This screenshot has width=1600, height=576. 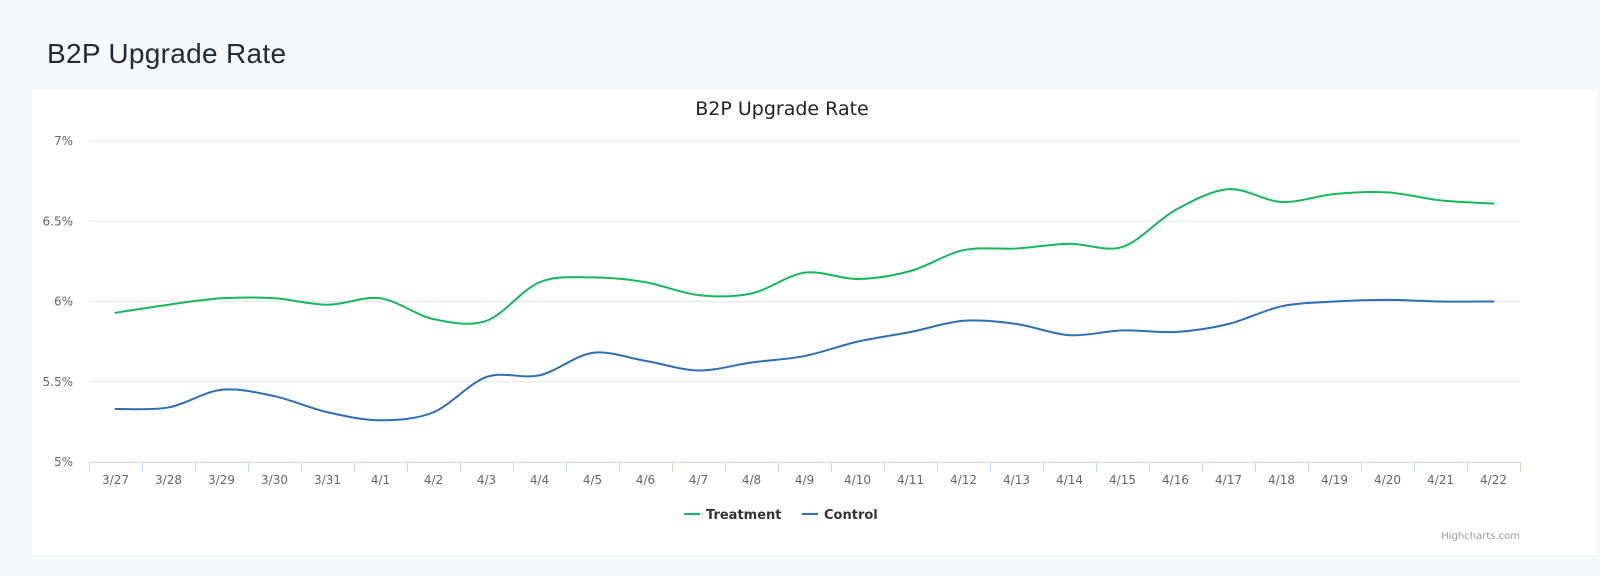 I want to click on legend-item-control: Control, so click(x=840, y=515).